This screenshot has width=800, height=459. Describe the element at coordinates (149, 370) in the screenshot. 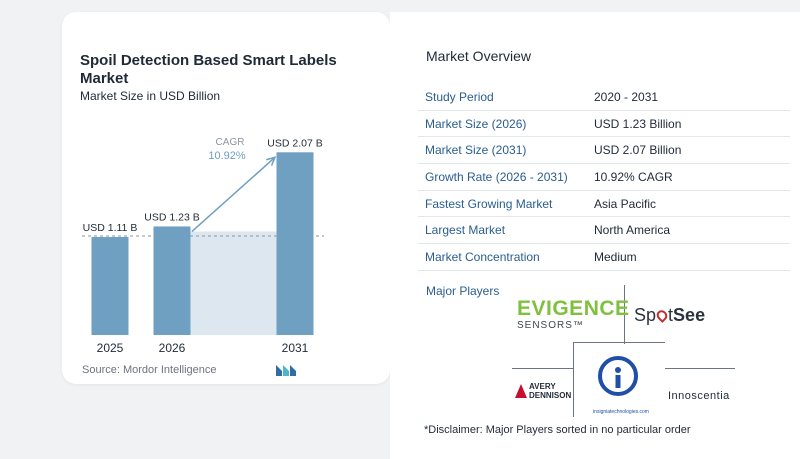

I see `source-text: Source: Mordor Intelligence` at that location.